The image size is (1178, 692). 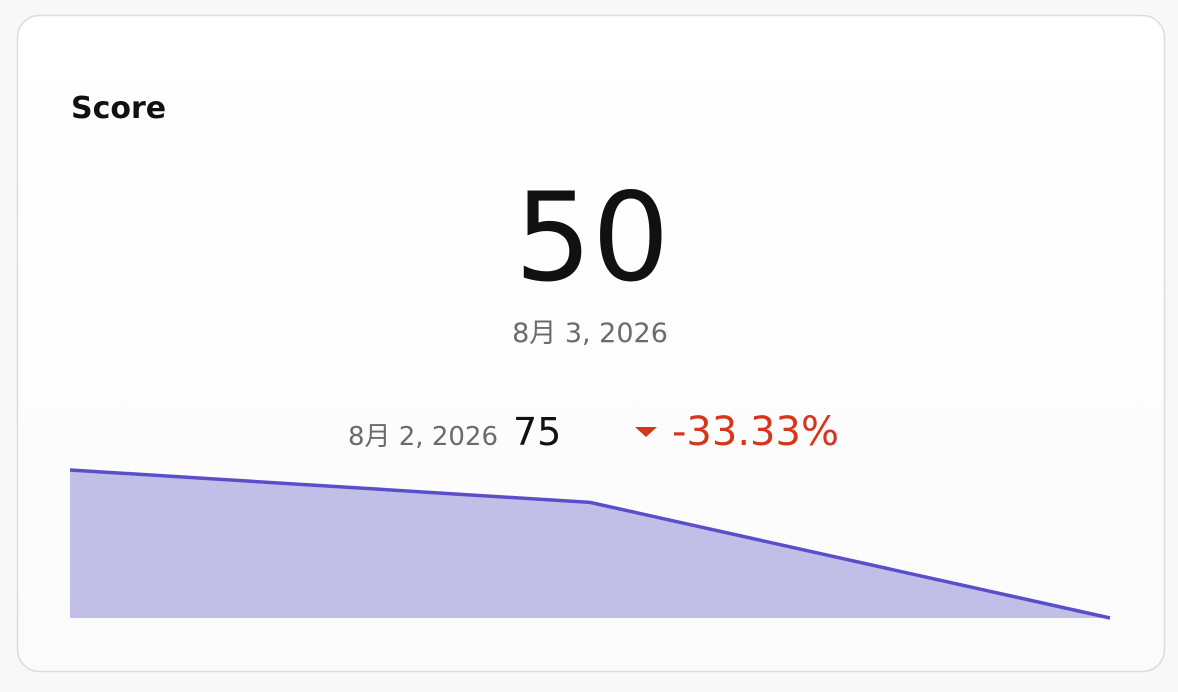 What do you see at coordinates (423, 437) in the screenshot?
I see `comparison-date: 8月 2, 2026` at bounding box center [423, 437].